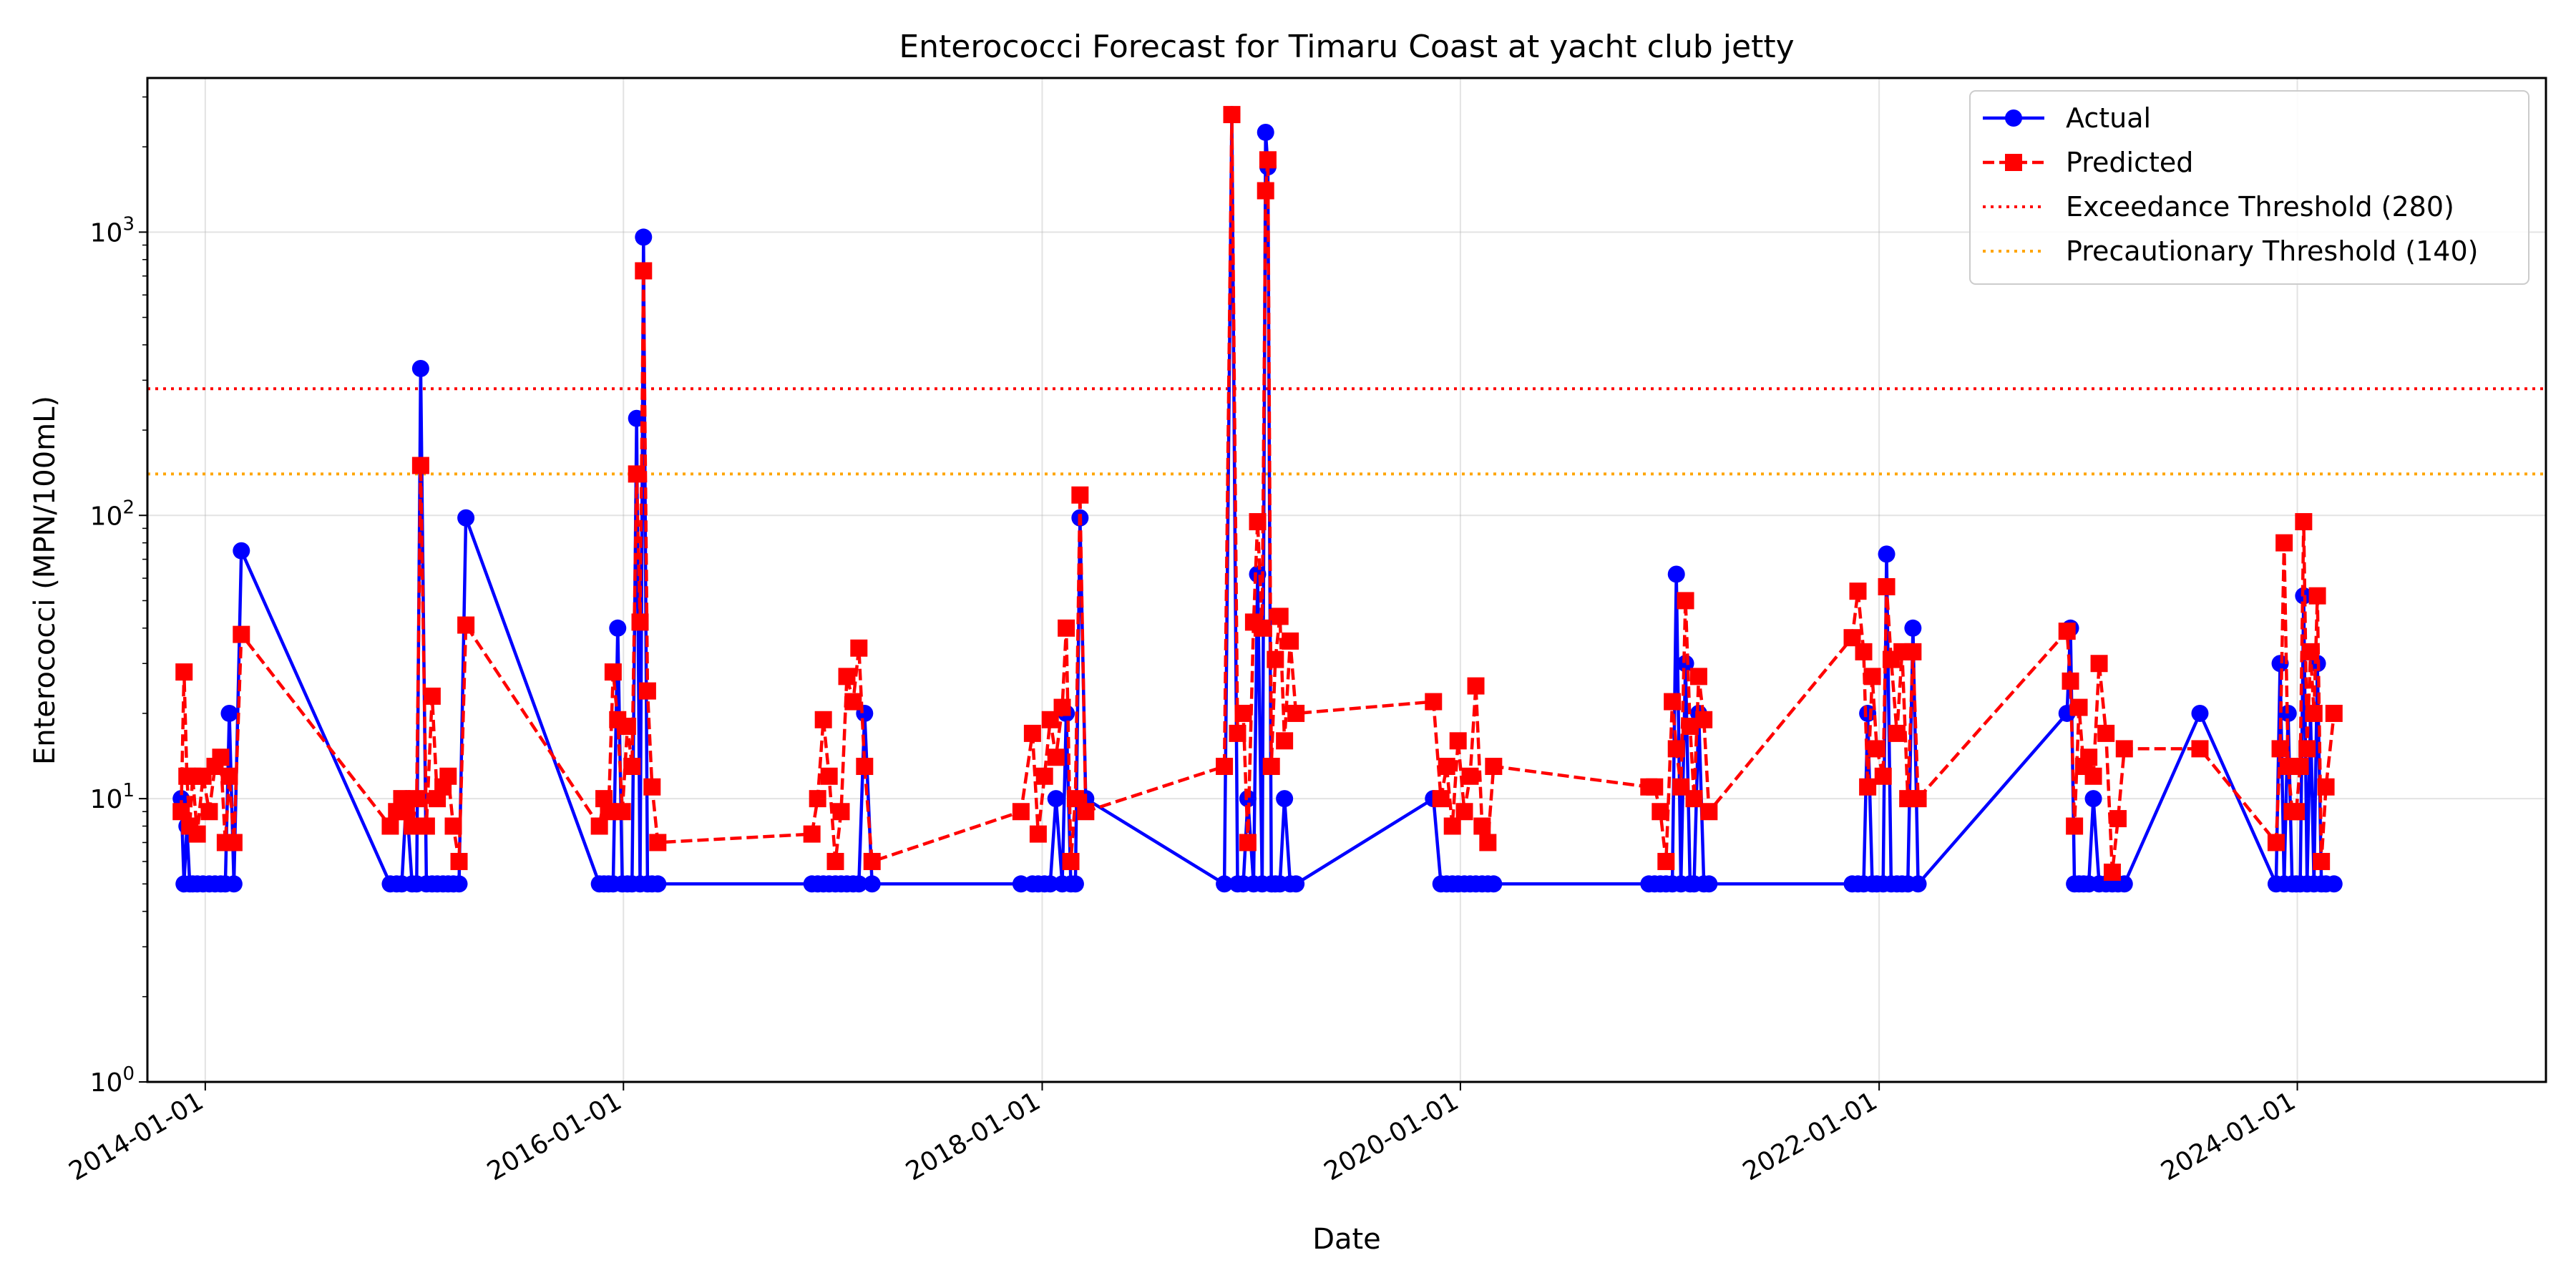 The width and height of the screenshot is (2576, 1288). I want to click on y-tick-label: 100, so click(112, 1080).